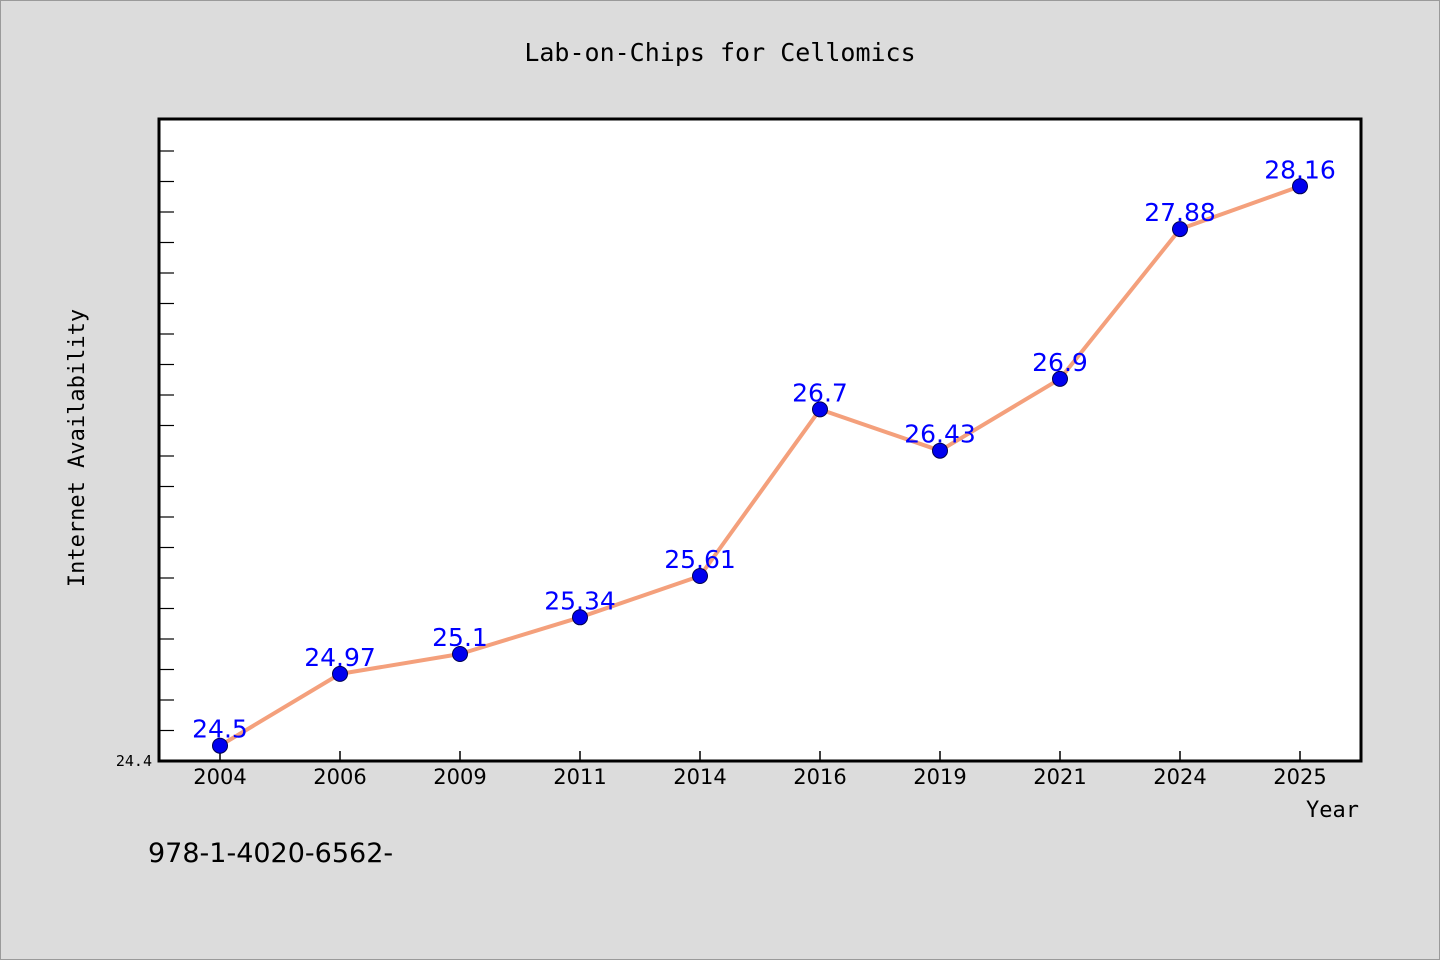 This screenshot has height=960, width=1440. Describe the element at coordinates (270, 853) in the screenshot. I see `footnote-isbn: 978-1-4020-6562-` at that location.